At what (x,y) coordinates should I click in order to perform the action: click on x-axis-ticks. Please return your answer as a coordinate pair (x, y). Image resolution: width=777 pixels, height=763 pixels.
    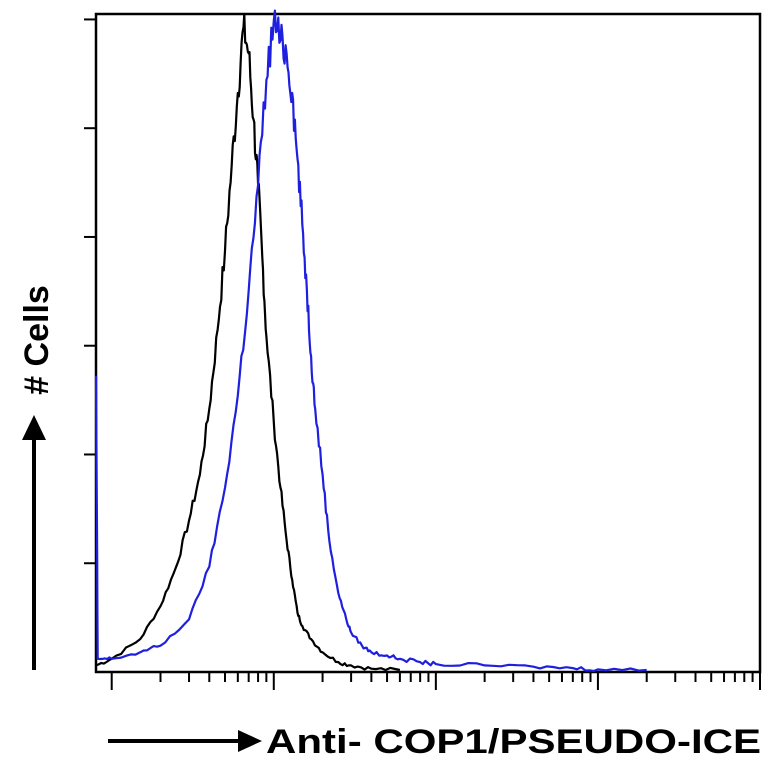
    Looking at the image, I should click on (435, 681).